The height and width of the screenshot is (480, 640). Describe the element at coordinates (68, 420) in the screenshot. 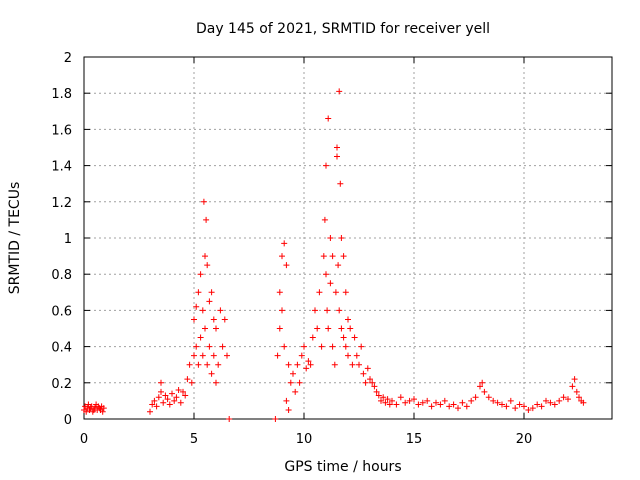

I see `y-tick-label: 0` at that location.